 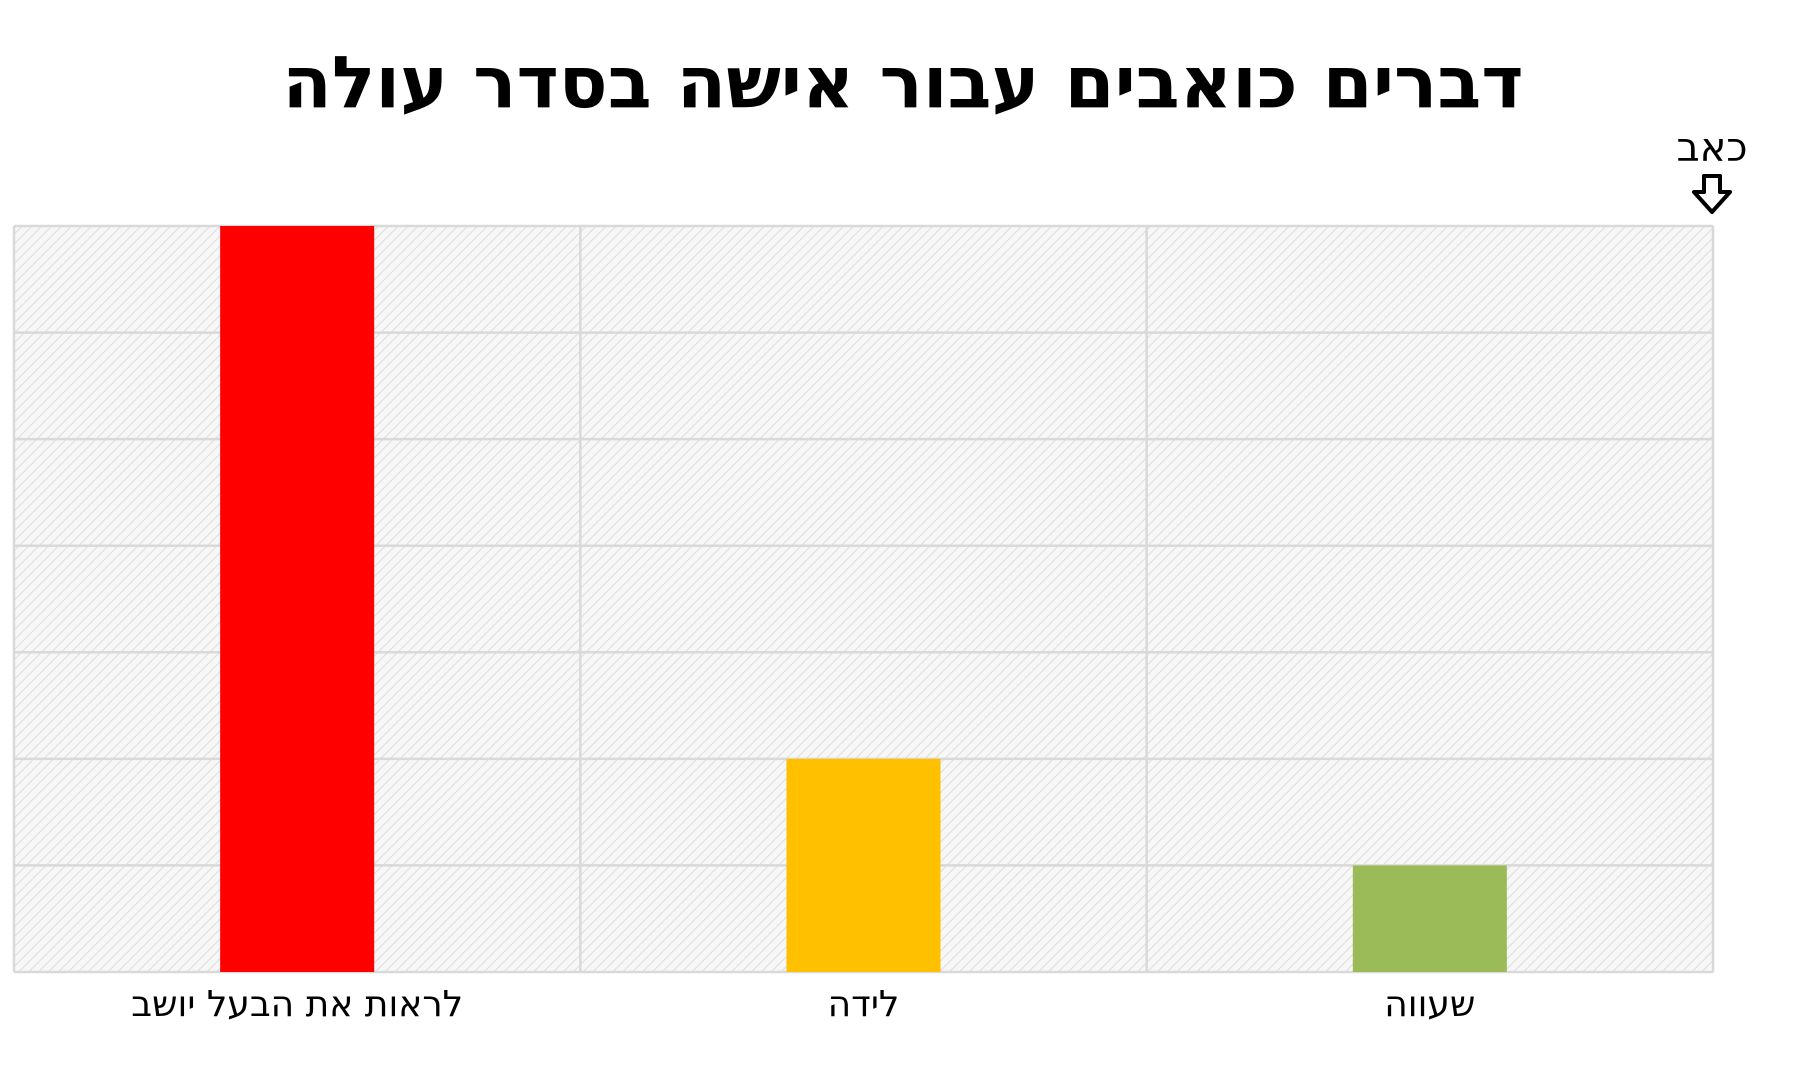 What do you see at coordinates (902, 83) in the screenshot?
I see `chart-title: דברים כואבים עבור אישה בסדר עולה` at bounding box center [902, 83].